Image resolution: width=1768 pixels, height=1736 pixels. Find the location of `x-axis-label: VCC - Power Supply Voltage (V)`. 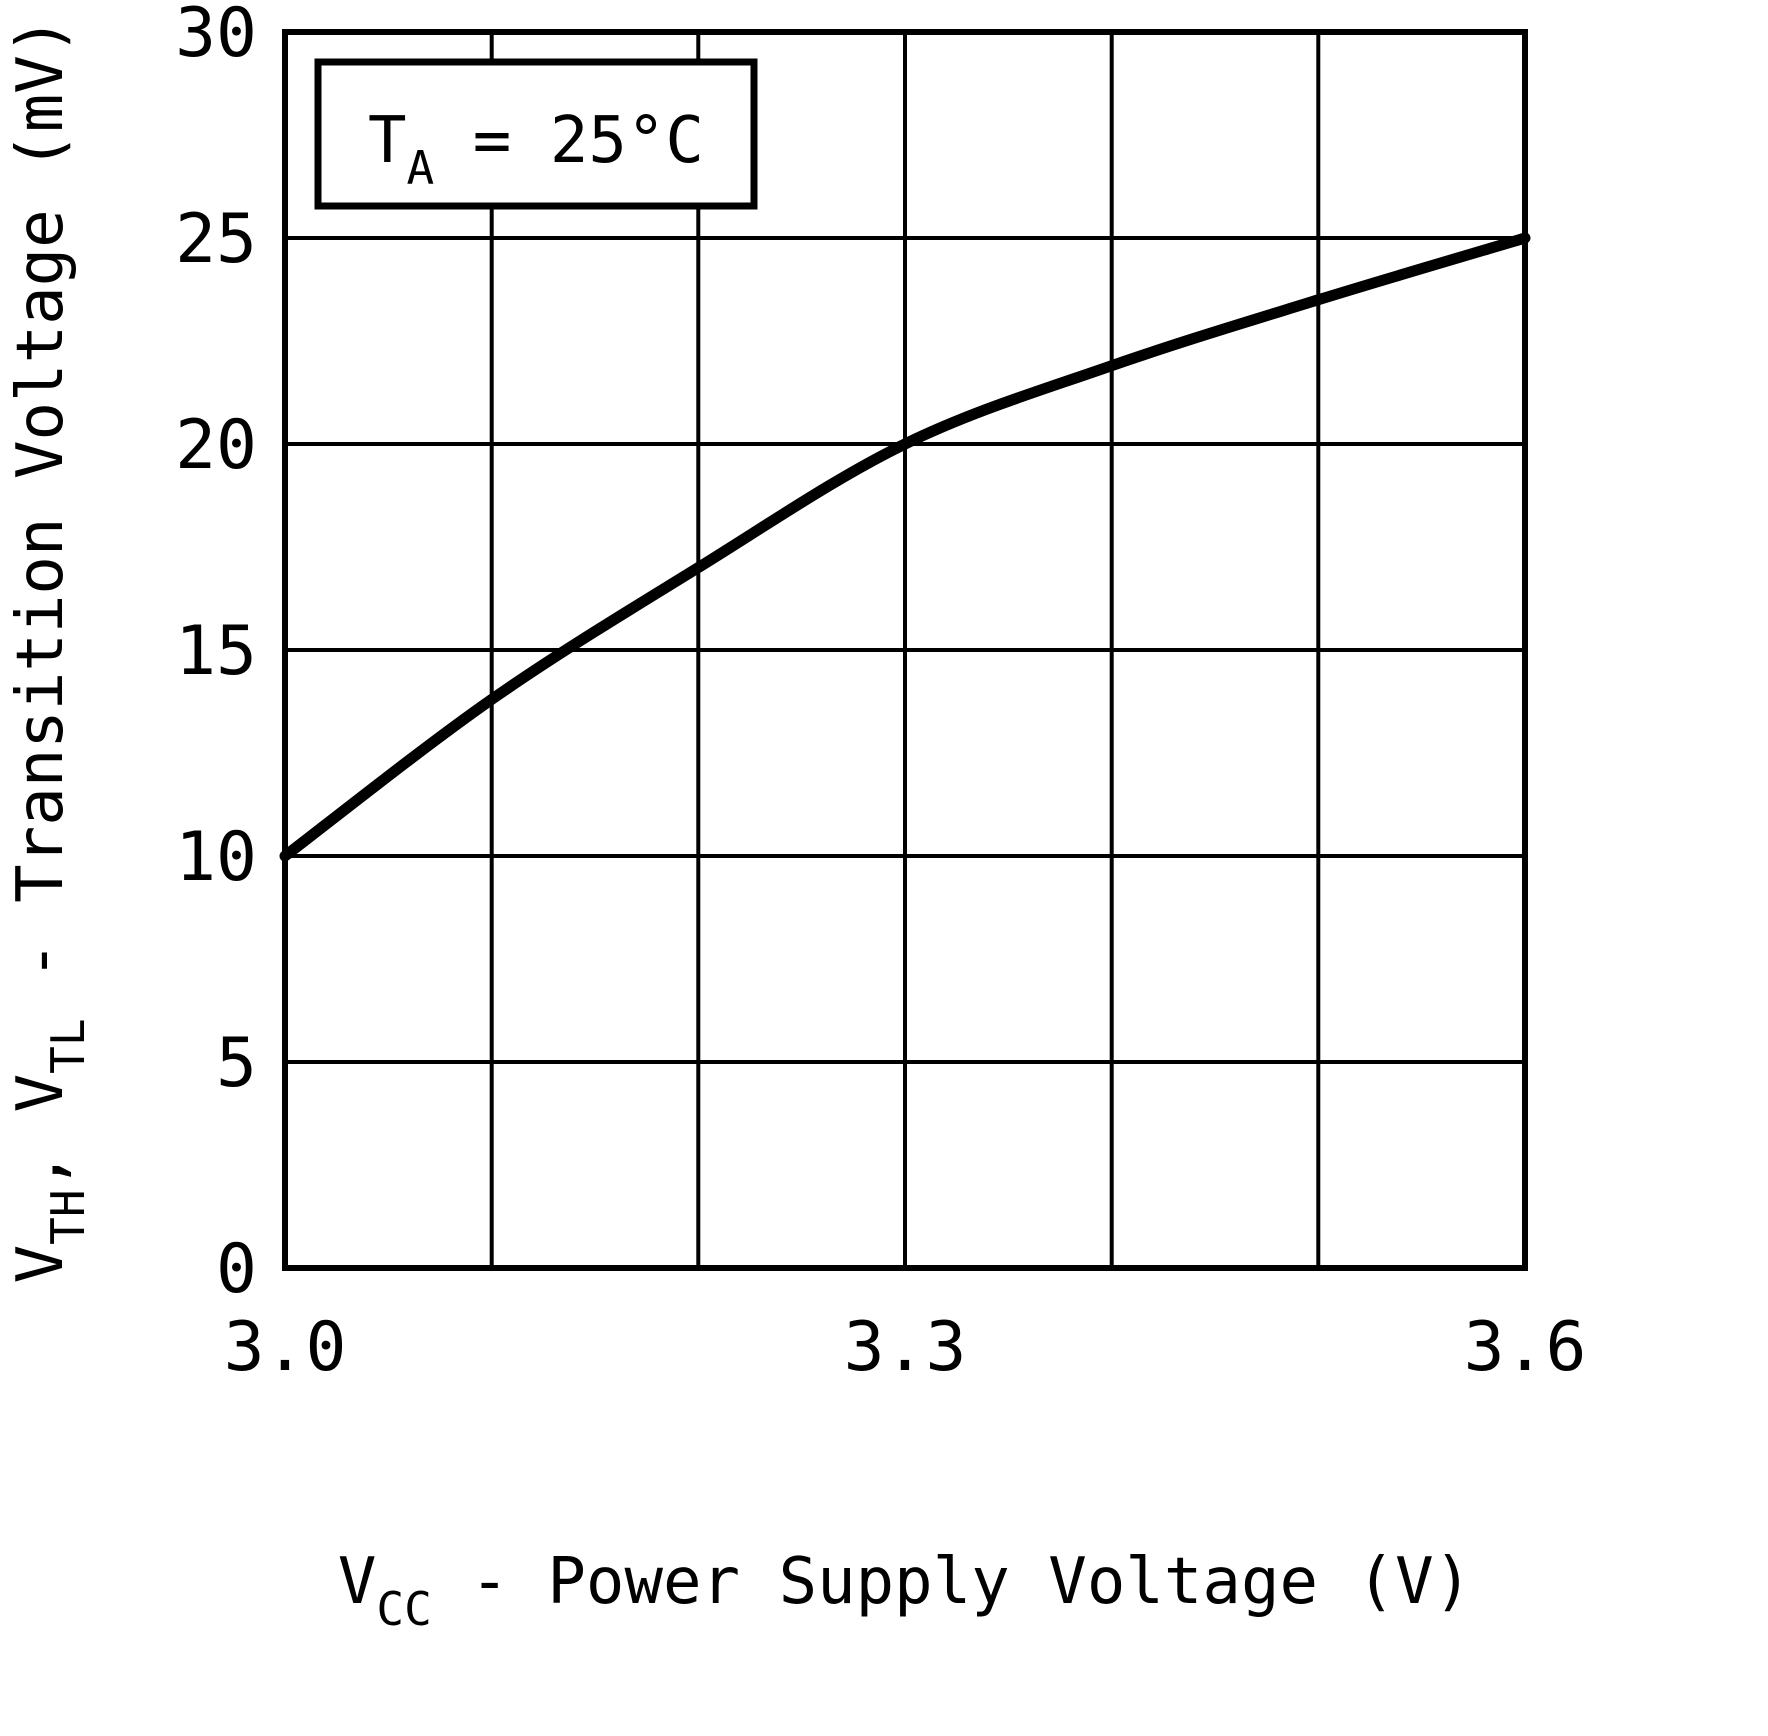

x-axis-label: VCC - Power Supply Voltage (V) is located at coordinates (905, 1590).